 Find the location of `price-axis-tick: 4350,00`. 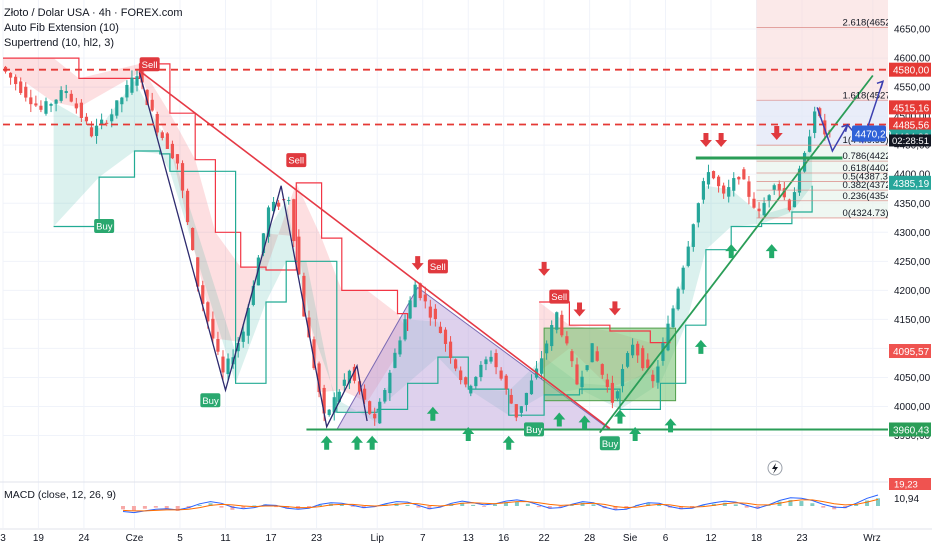

price-axis-tick: 4350,00 is located at coordinates (912, 204).